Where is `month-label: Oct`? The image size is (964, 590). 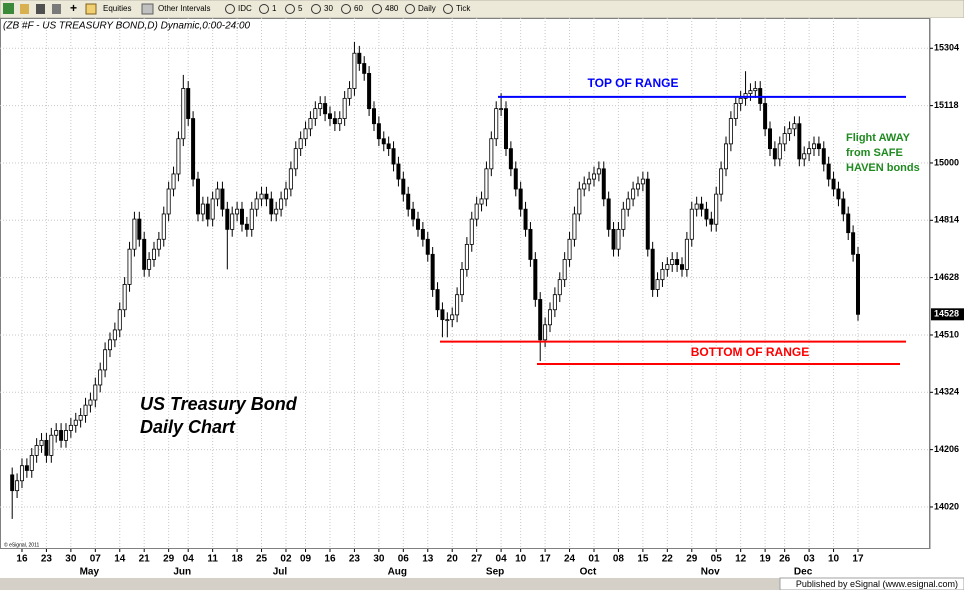 month-label: Oct is located at coordinates (588, 572).